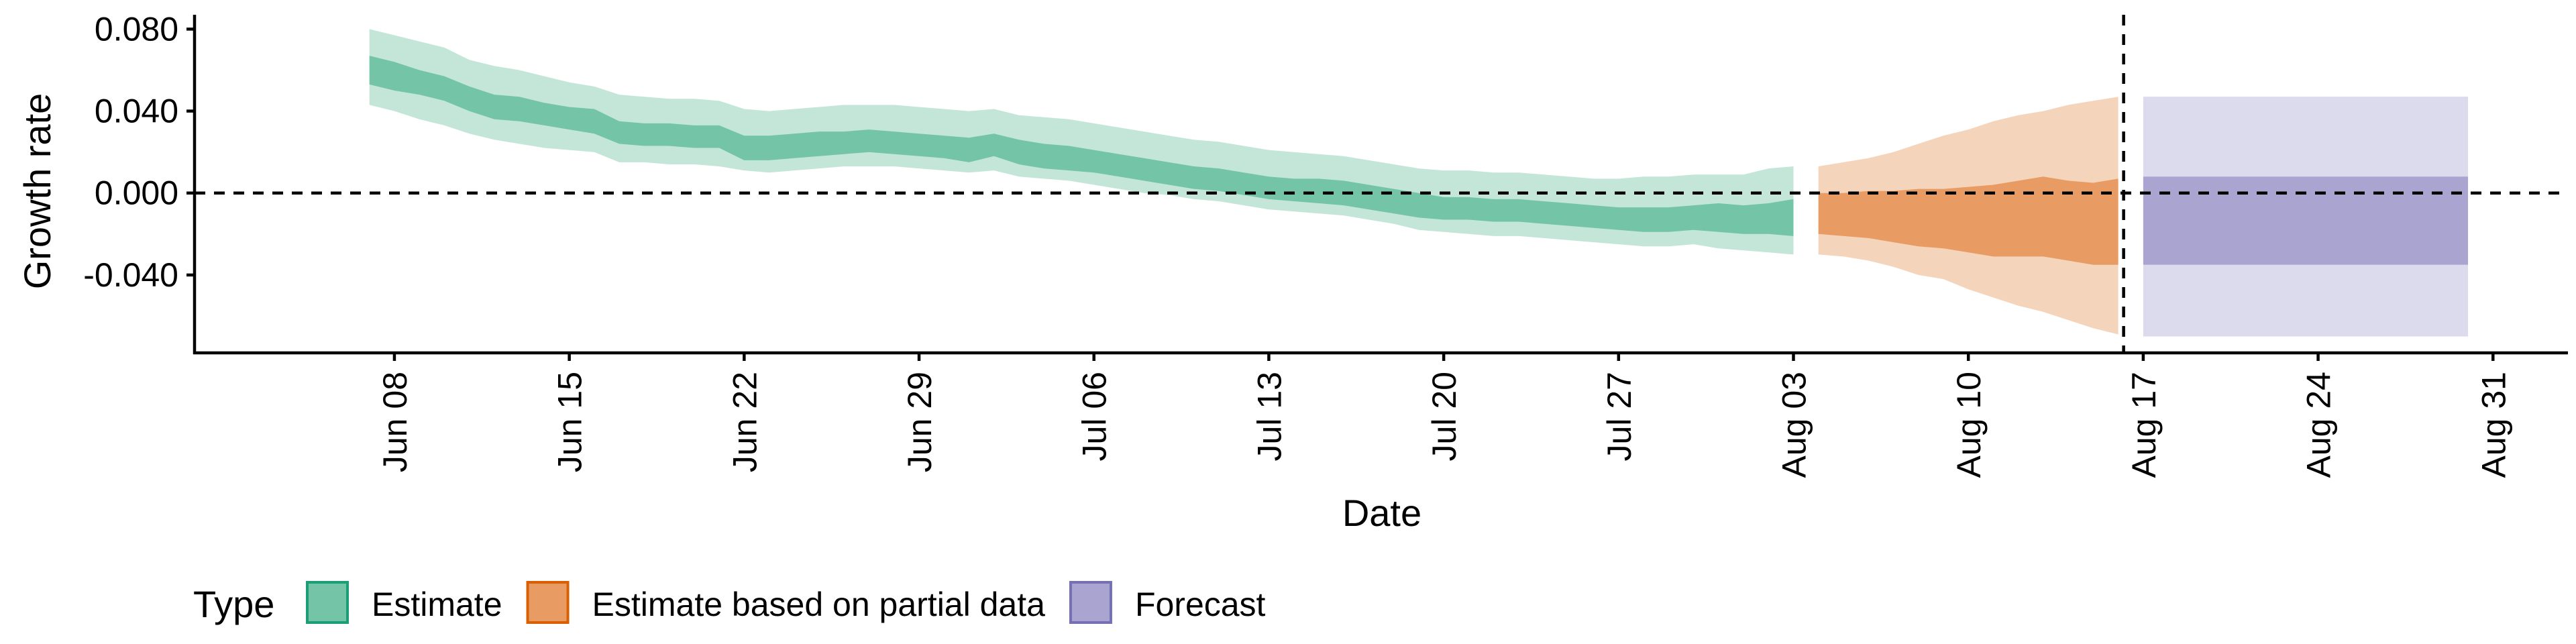  I want to click on x-tick-label: Jun 22, so click(744, 422).